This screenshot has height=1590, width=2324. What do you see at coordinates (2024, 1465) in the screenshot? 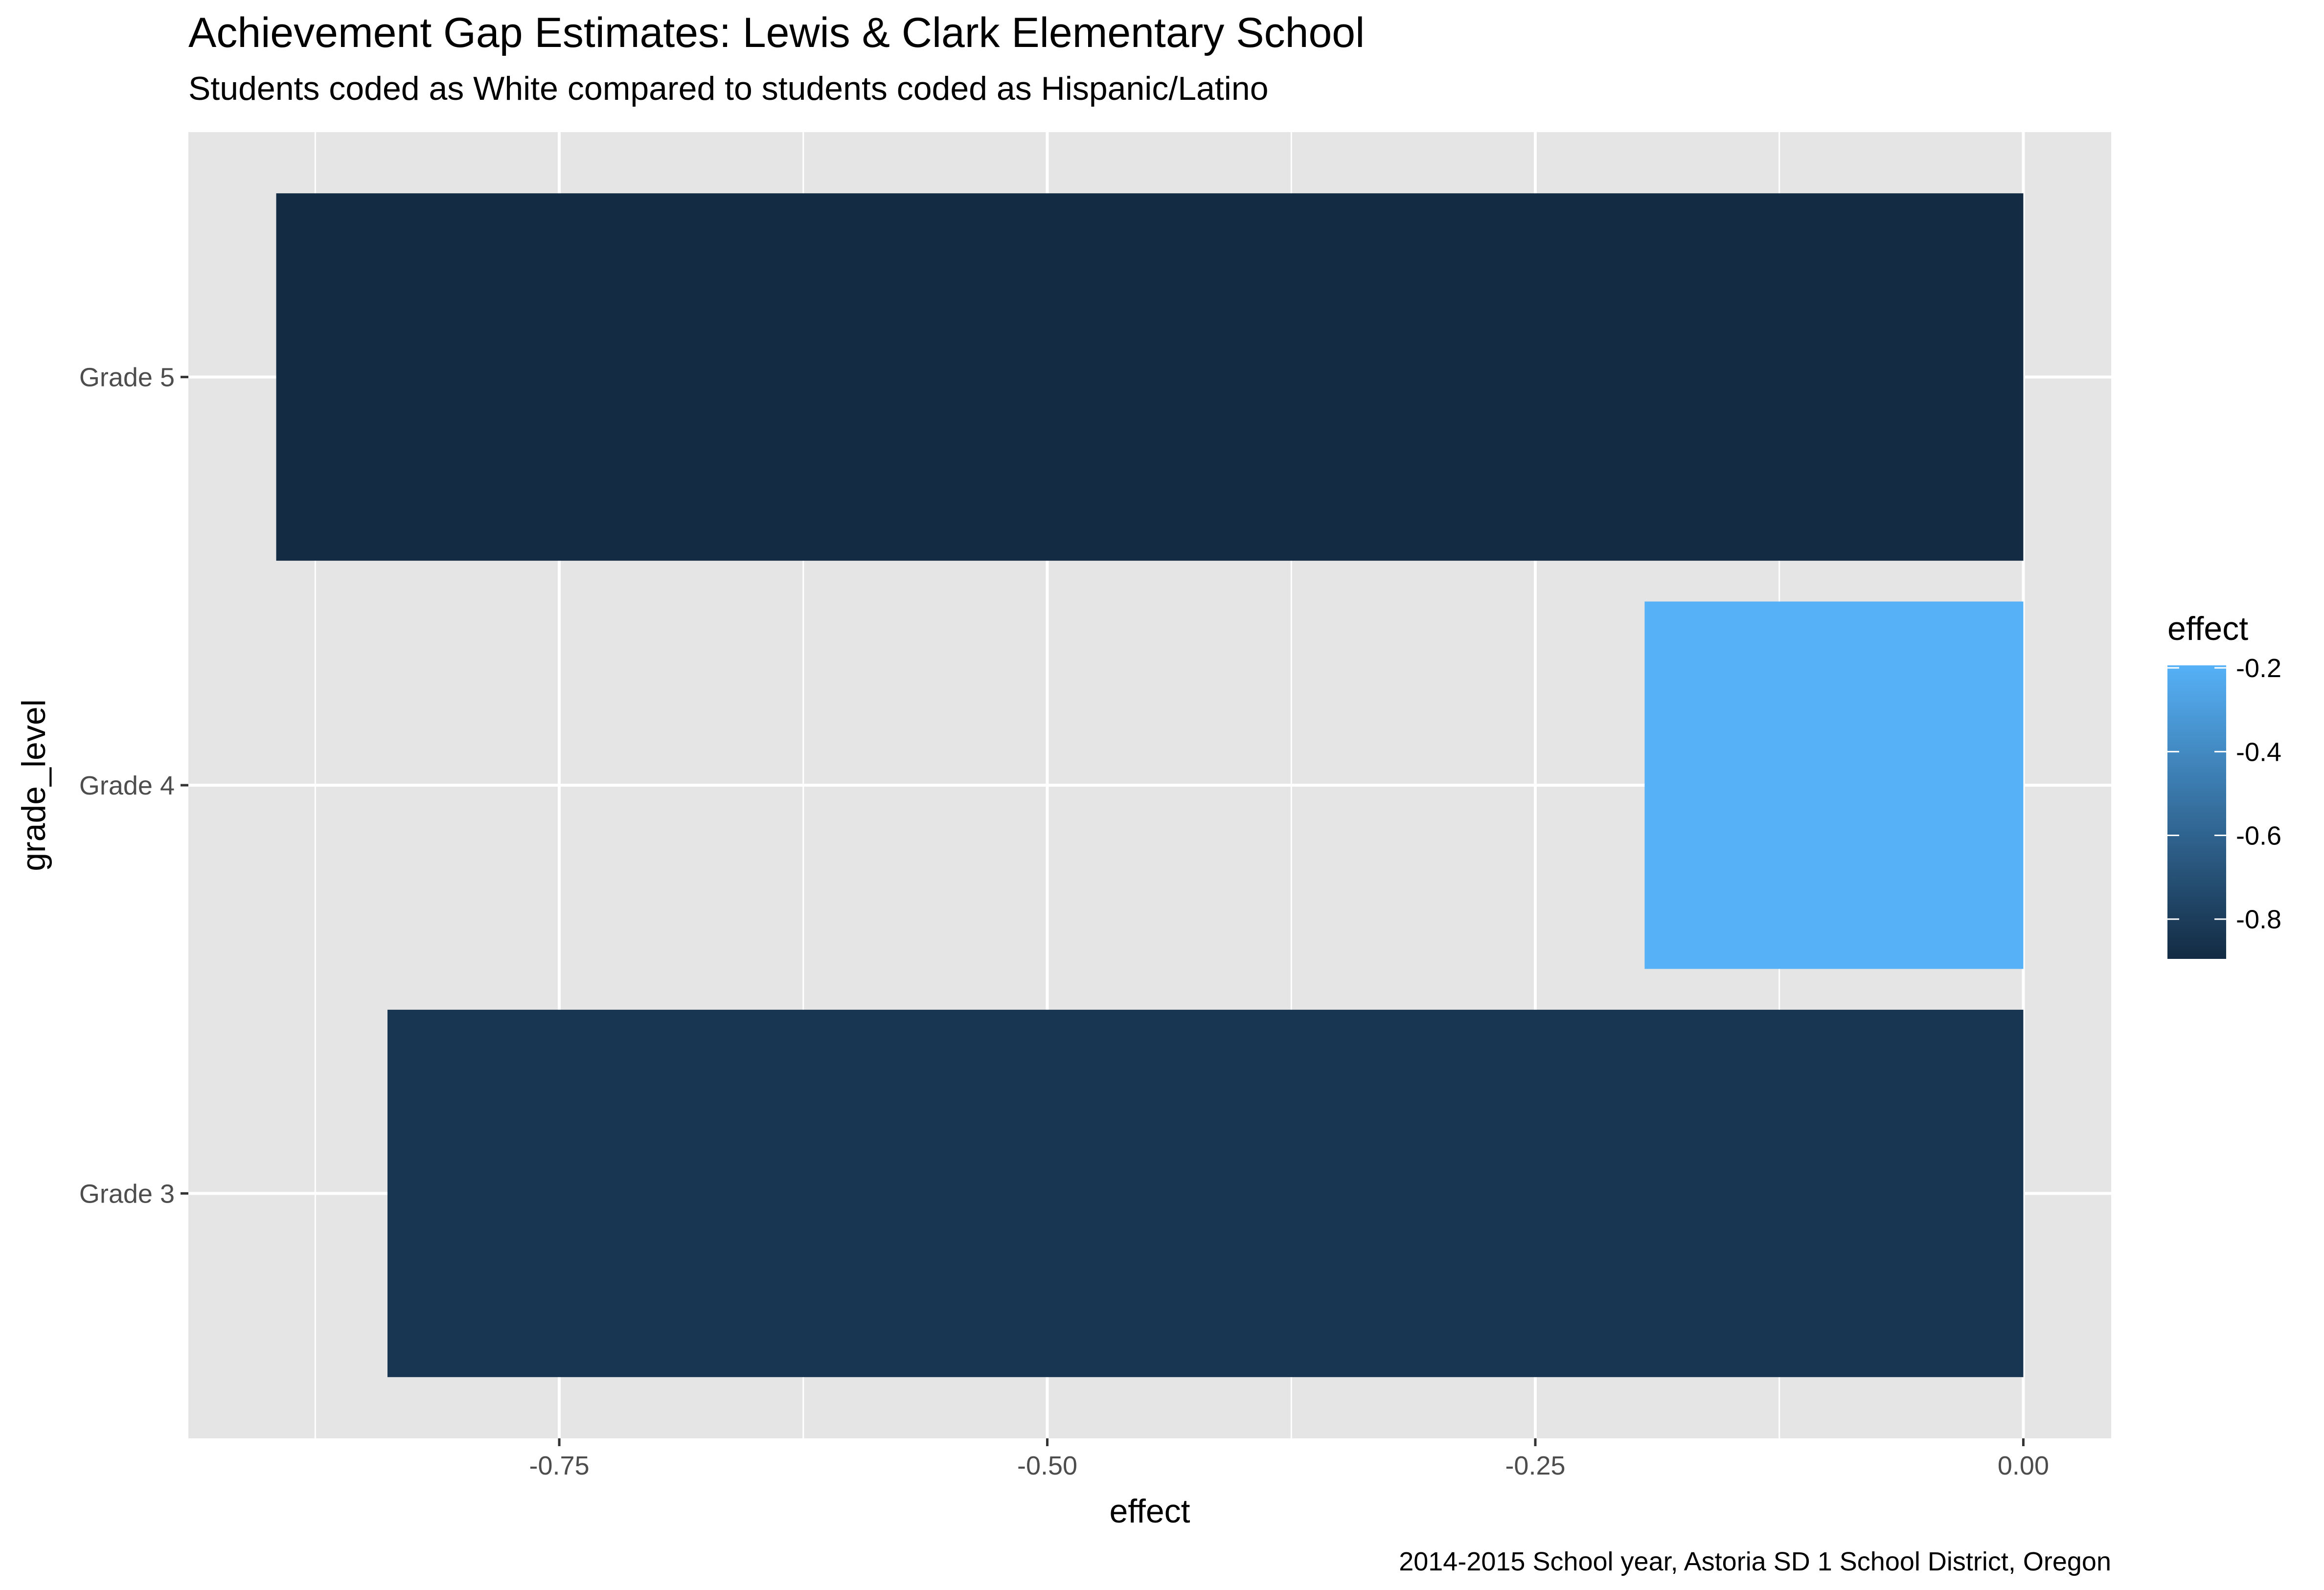
I see `x-tick-label: 0.00` at bounding box center [2024, 1465].